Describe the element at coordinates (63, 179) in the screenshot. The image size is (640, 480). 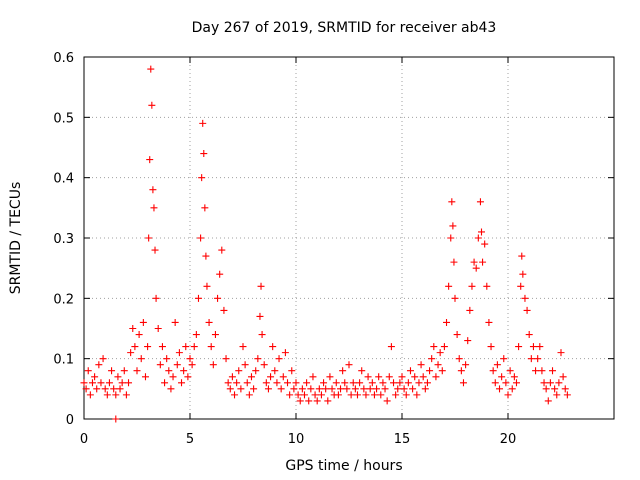
I see `y-tick-label: 0.4` at that location.